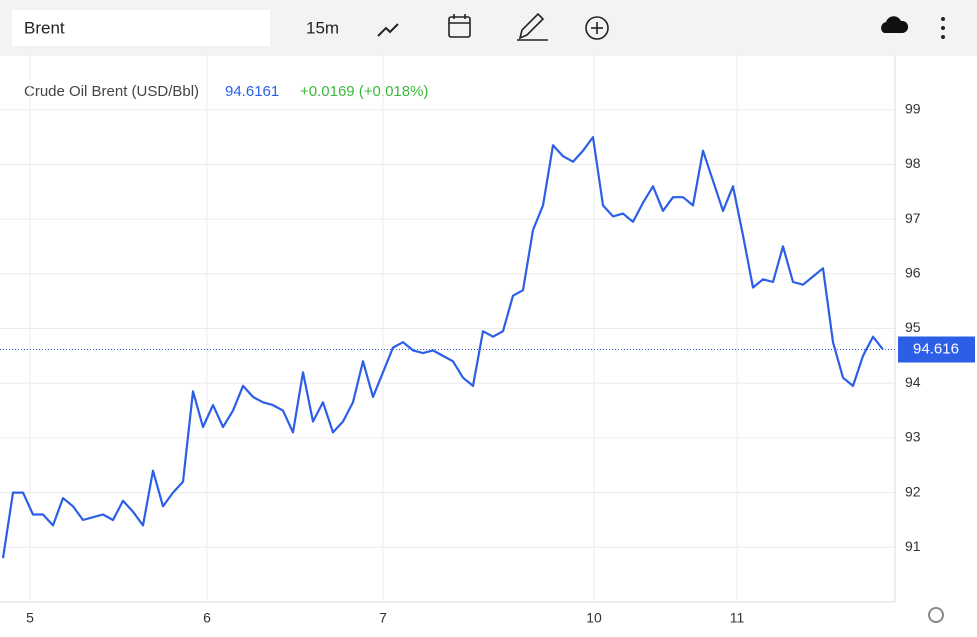  What do you see at coordinates (594, 618) in the screenshot?
I see `x-tick-label: 10` at bounding box center [594, 618].